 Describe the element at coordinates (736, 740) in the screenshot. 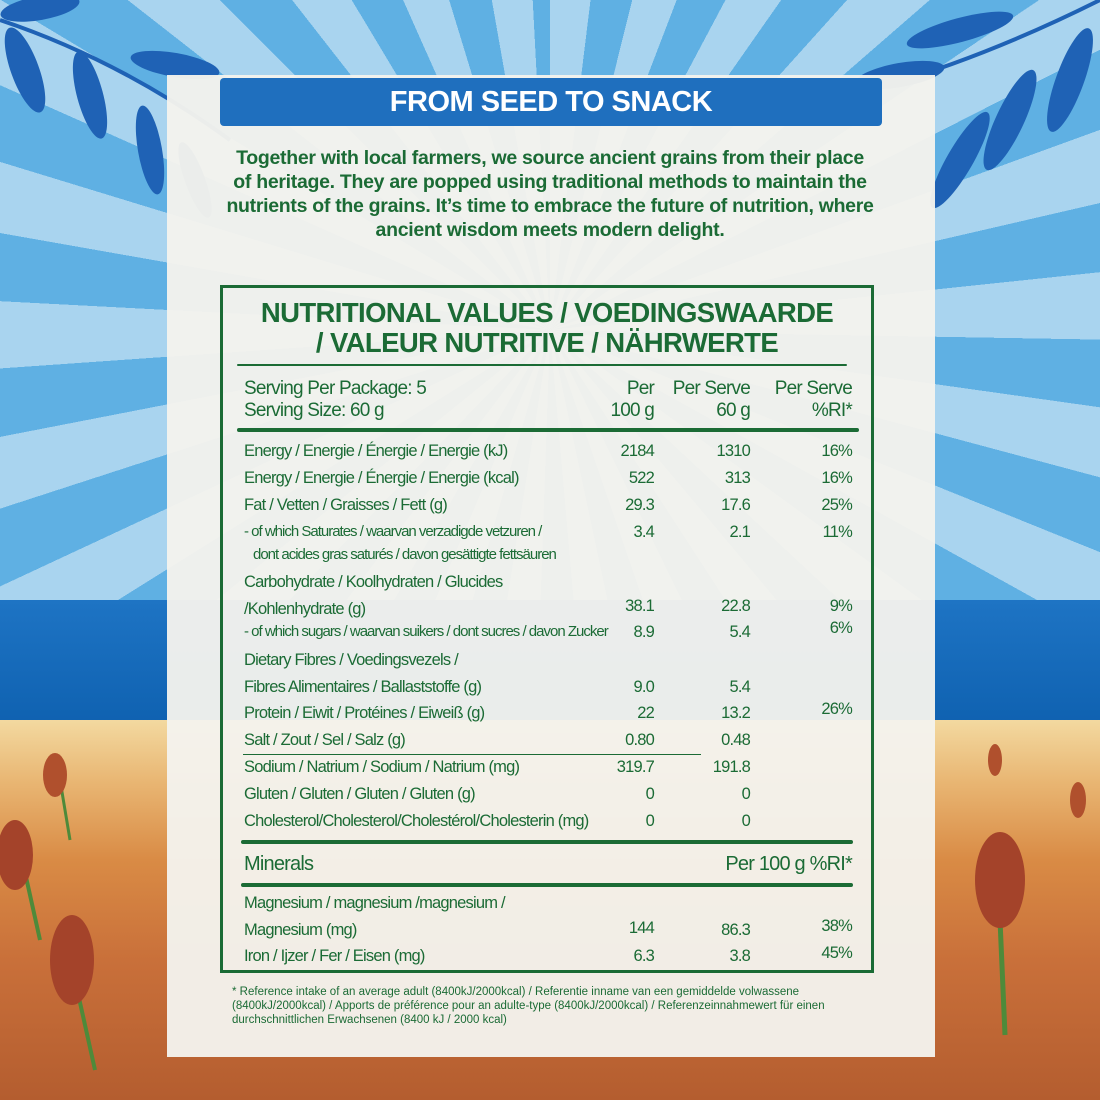

I see `per-serve-value: 0.48` at that location.